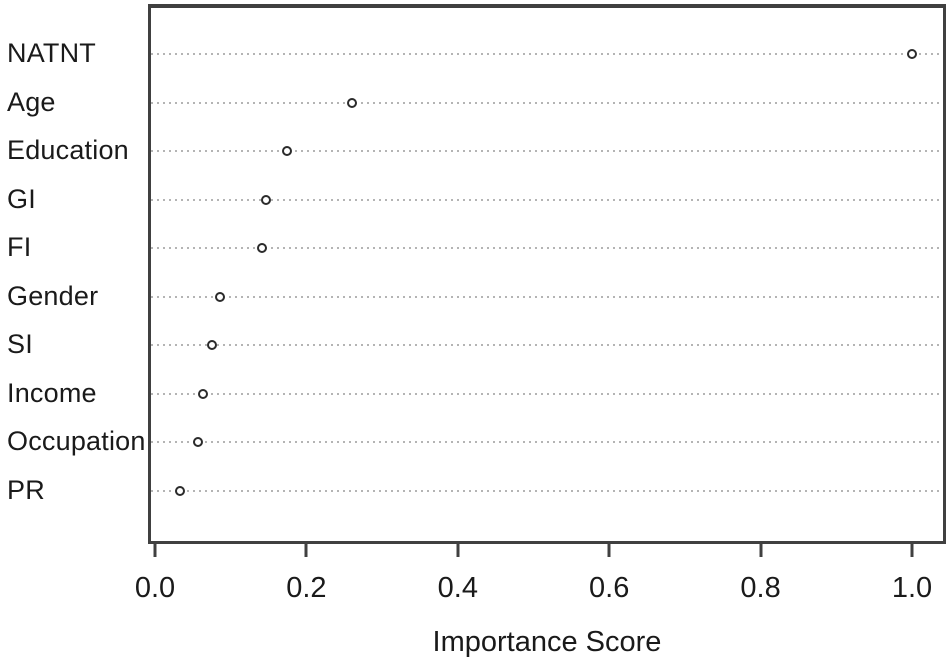 The image size is (950, 669). What do you see at coordinates (68, 149) in the screenshot?
I see `y-axis-label: Education` at bounding box center [68, 149].